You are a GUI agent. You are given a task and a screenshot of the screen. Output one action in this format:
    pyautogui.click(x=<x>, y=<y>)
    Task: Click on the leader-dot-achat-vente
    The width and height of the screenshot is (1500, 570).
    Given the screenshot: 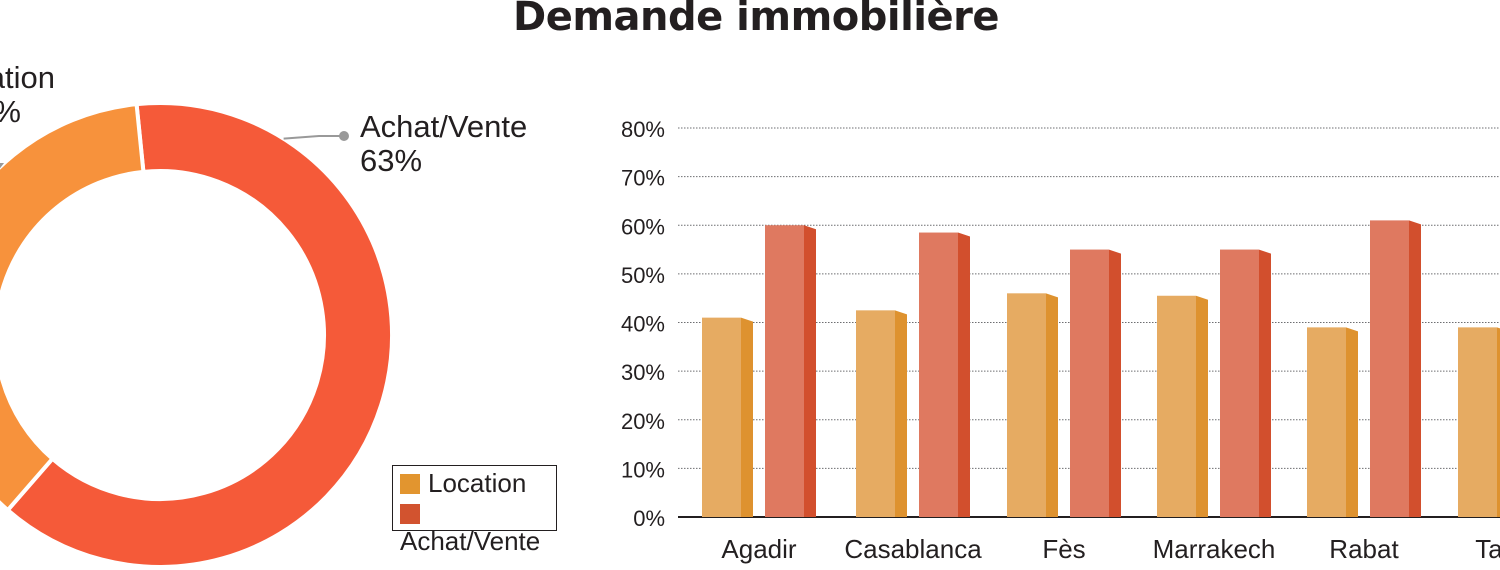 What is the action you would take?
    pyautogui.click(x=344, y=136)
    